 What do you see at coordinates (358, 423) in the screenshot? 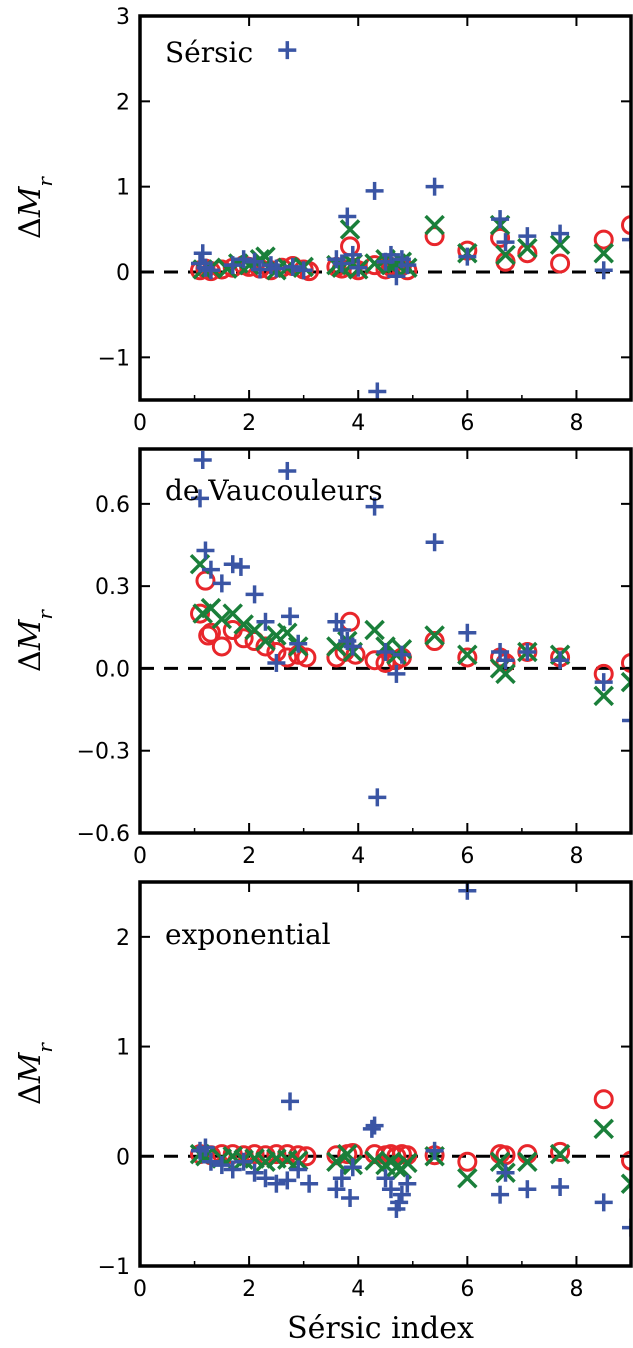
I see `x-tick-label: 4` at bounding box center [358, 423].